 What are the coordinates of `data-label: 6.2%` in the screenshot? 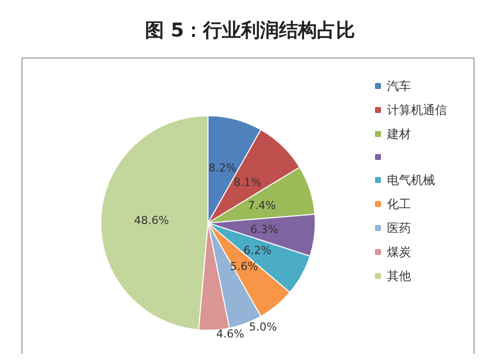 It's located at (257, 251).